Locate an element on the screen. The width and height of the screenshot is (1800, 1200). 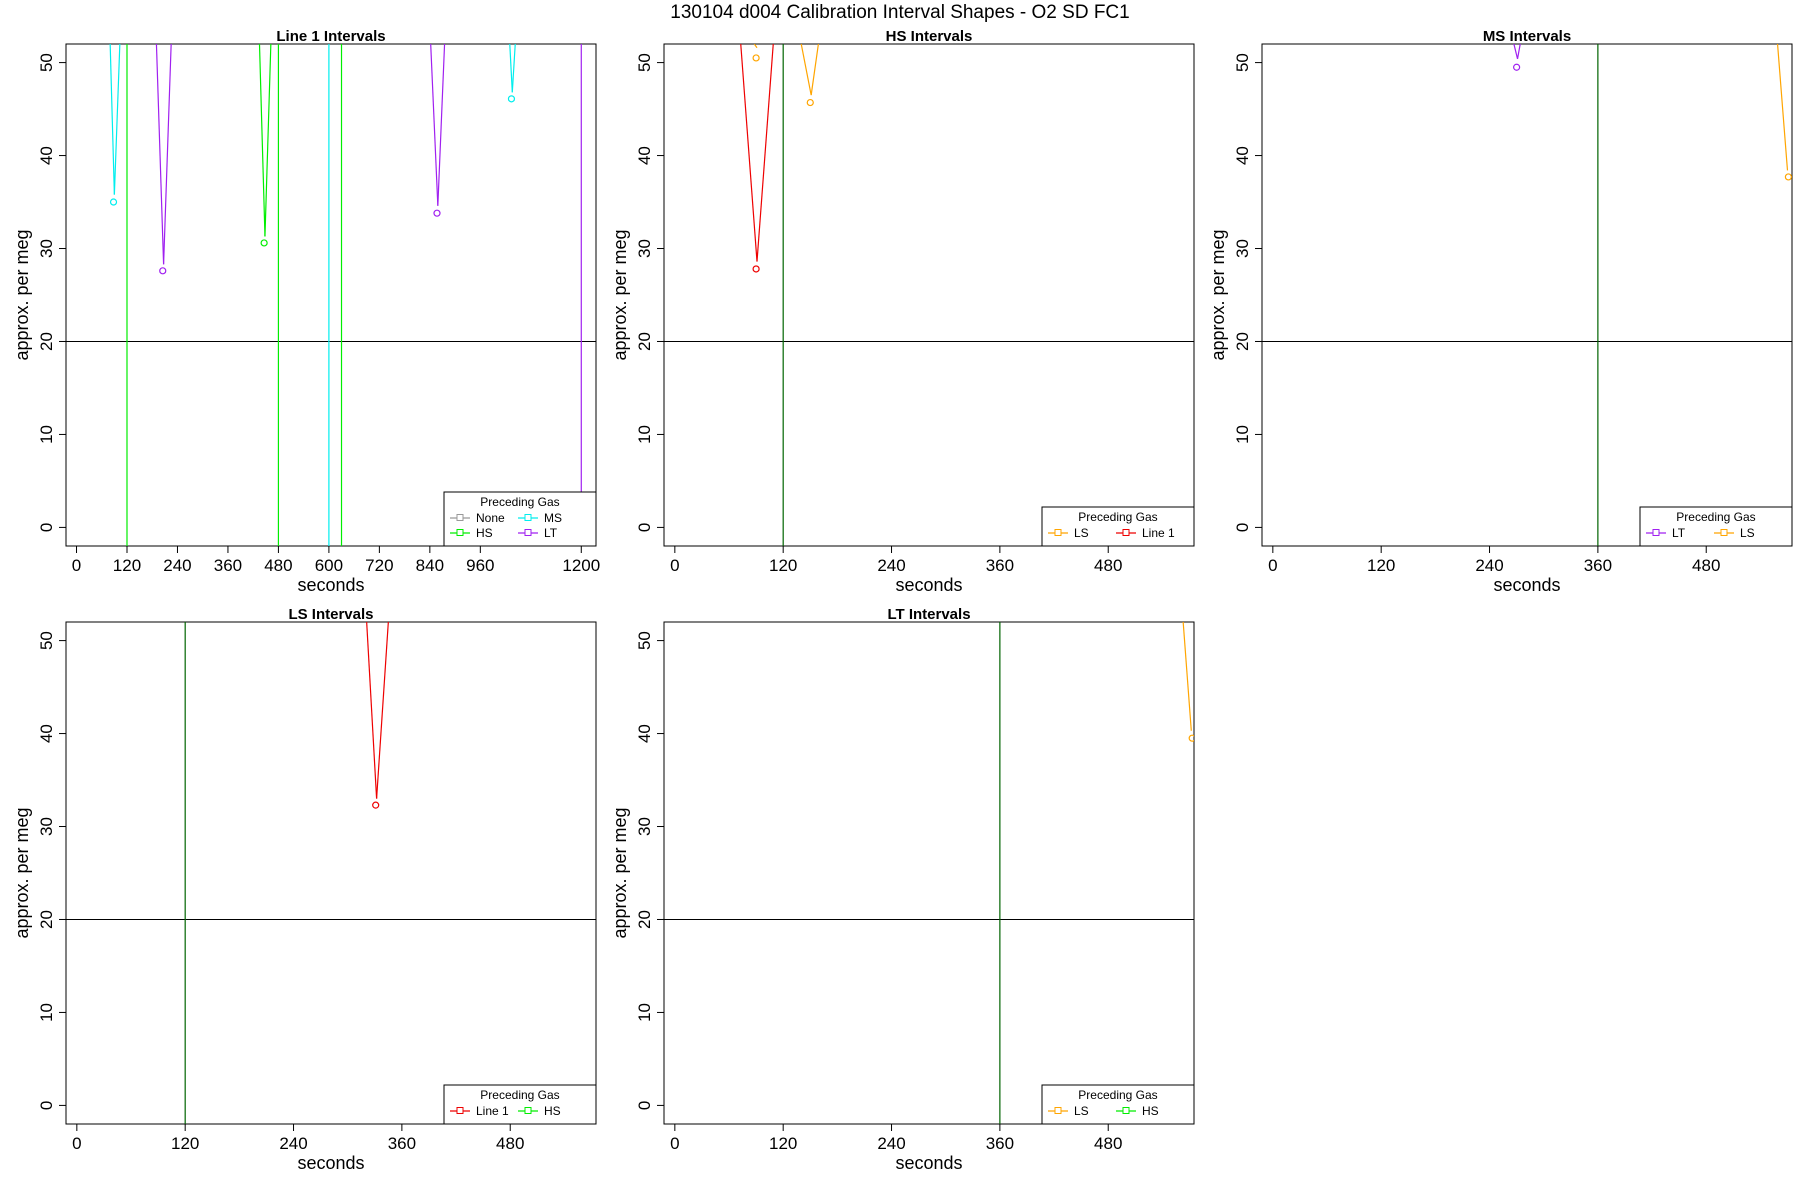
x-tick-label: 840 is located at coordinates (430, 565).